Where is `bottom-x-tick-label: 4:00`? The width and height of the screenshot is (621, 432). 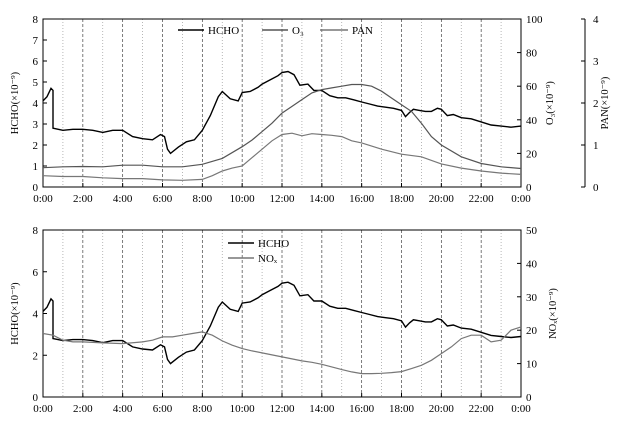 bottom-x-tick-label: 4:00 is located at coordinates (123, 409).